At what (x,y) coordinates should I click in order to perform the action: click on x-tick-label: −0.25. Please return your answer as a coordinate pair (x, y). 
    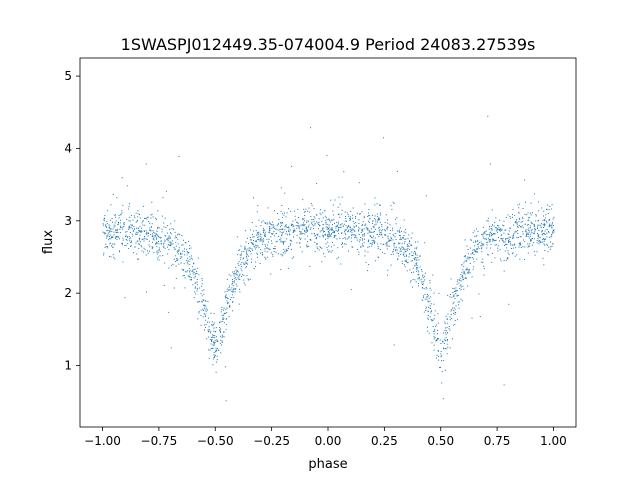
    Looking at the image, I should click on (271, 441).